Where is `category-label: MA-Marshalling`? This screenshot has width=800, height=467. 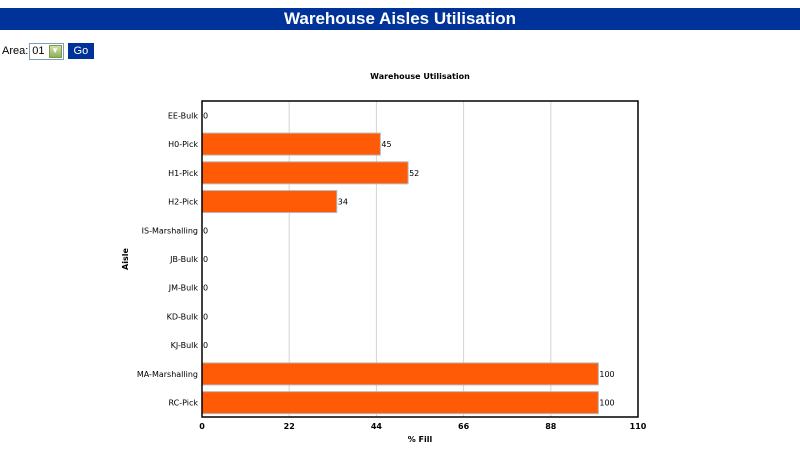 category-label: MA-Marshalling is located at coordinates (167, 374).